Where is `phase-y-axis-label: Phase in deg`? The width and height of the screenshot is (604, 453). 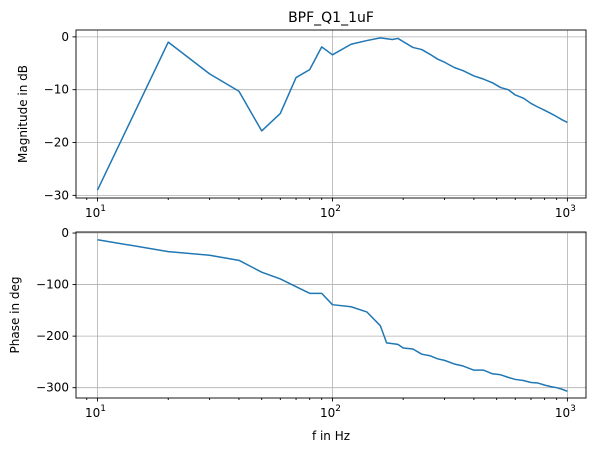 phase-y-axis-label: Phase in deg is located at coordinates (15, 314).